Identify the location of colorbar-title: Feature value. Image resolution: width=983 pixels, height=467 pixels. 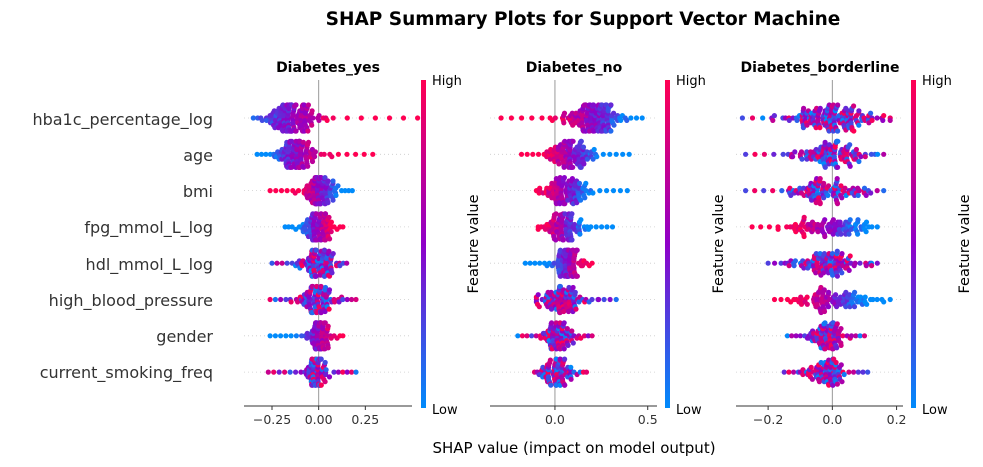
(719, 243).